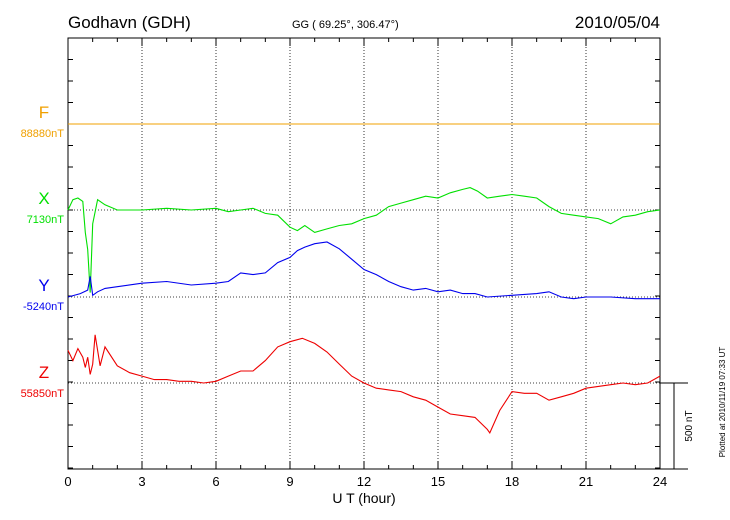 This screenshot has height=520, width=730. Describe the element at coordinates (677, 426) in the screenshot. I see `scale-bar: 500 nT` at that location.